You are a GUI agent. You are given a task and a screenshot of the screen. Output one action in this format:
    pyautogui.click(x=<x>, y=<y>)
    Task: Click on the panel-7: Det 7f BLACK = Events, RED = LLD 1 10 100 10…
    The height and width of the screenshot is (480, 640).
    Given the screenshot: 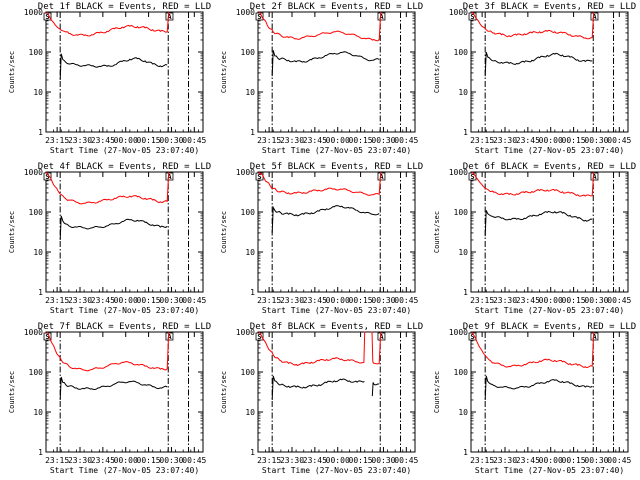 What is the action you would take?
    pyautogui.click(x=109, y=398)
    